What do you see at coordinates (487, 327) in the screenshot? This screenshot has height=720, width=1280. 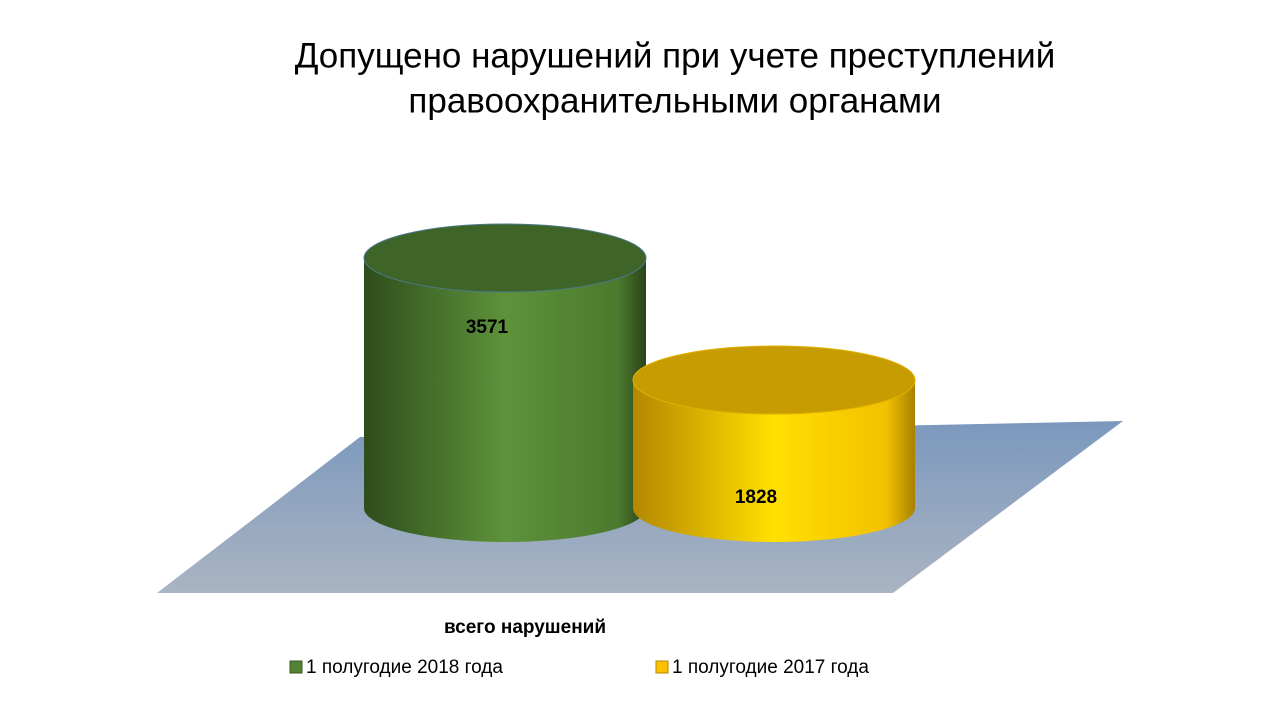 I see `data-label: 3571` at bounding box center [487, 327].